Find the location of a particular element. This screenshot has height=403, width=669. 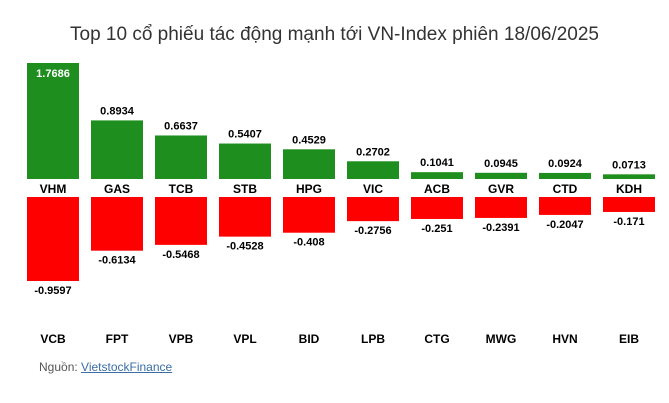

negative-bar-value-label: -0.171 is located at coordinates (628, 222).